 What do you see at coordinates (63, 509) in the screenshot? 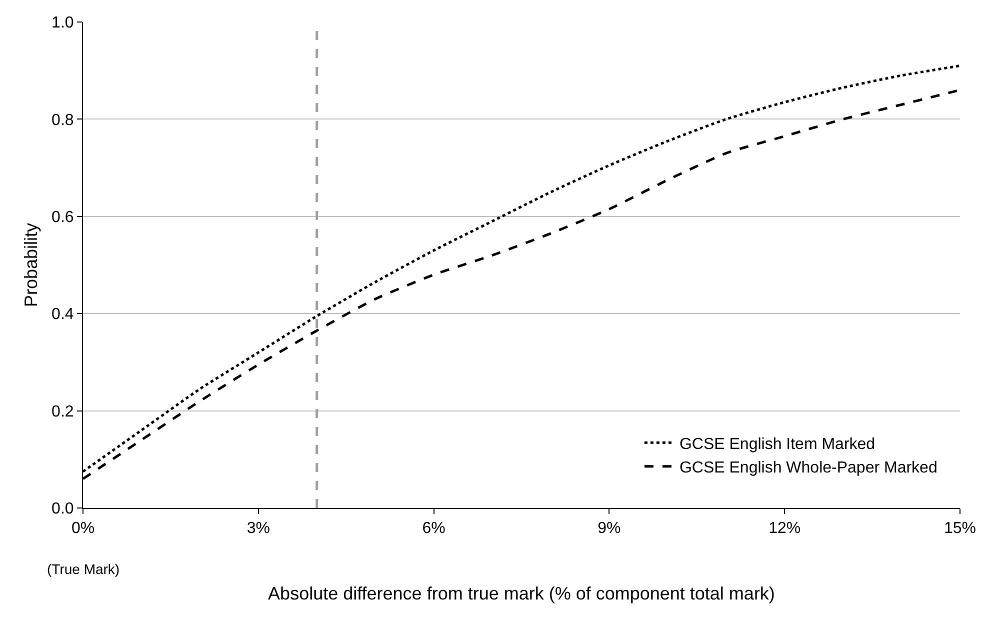
I see `y-tick-label: 0.0` at bounding box center [63, 509].